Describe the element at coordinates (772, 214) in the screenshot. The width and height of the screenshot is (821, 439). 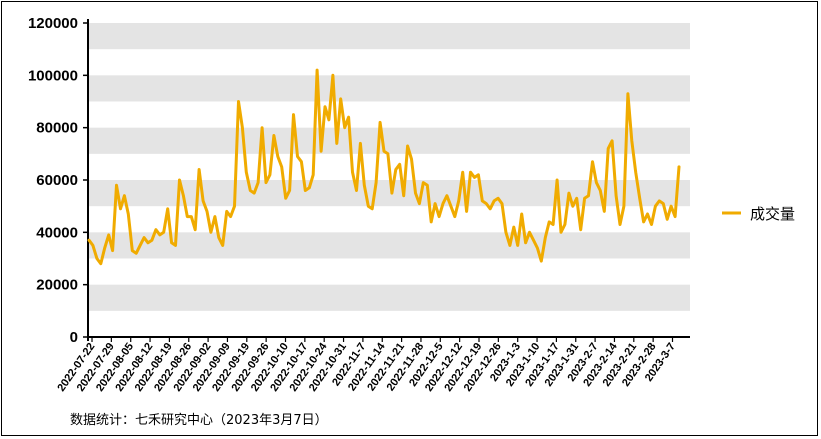
I see `legend-label: 成交量` at that location.